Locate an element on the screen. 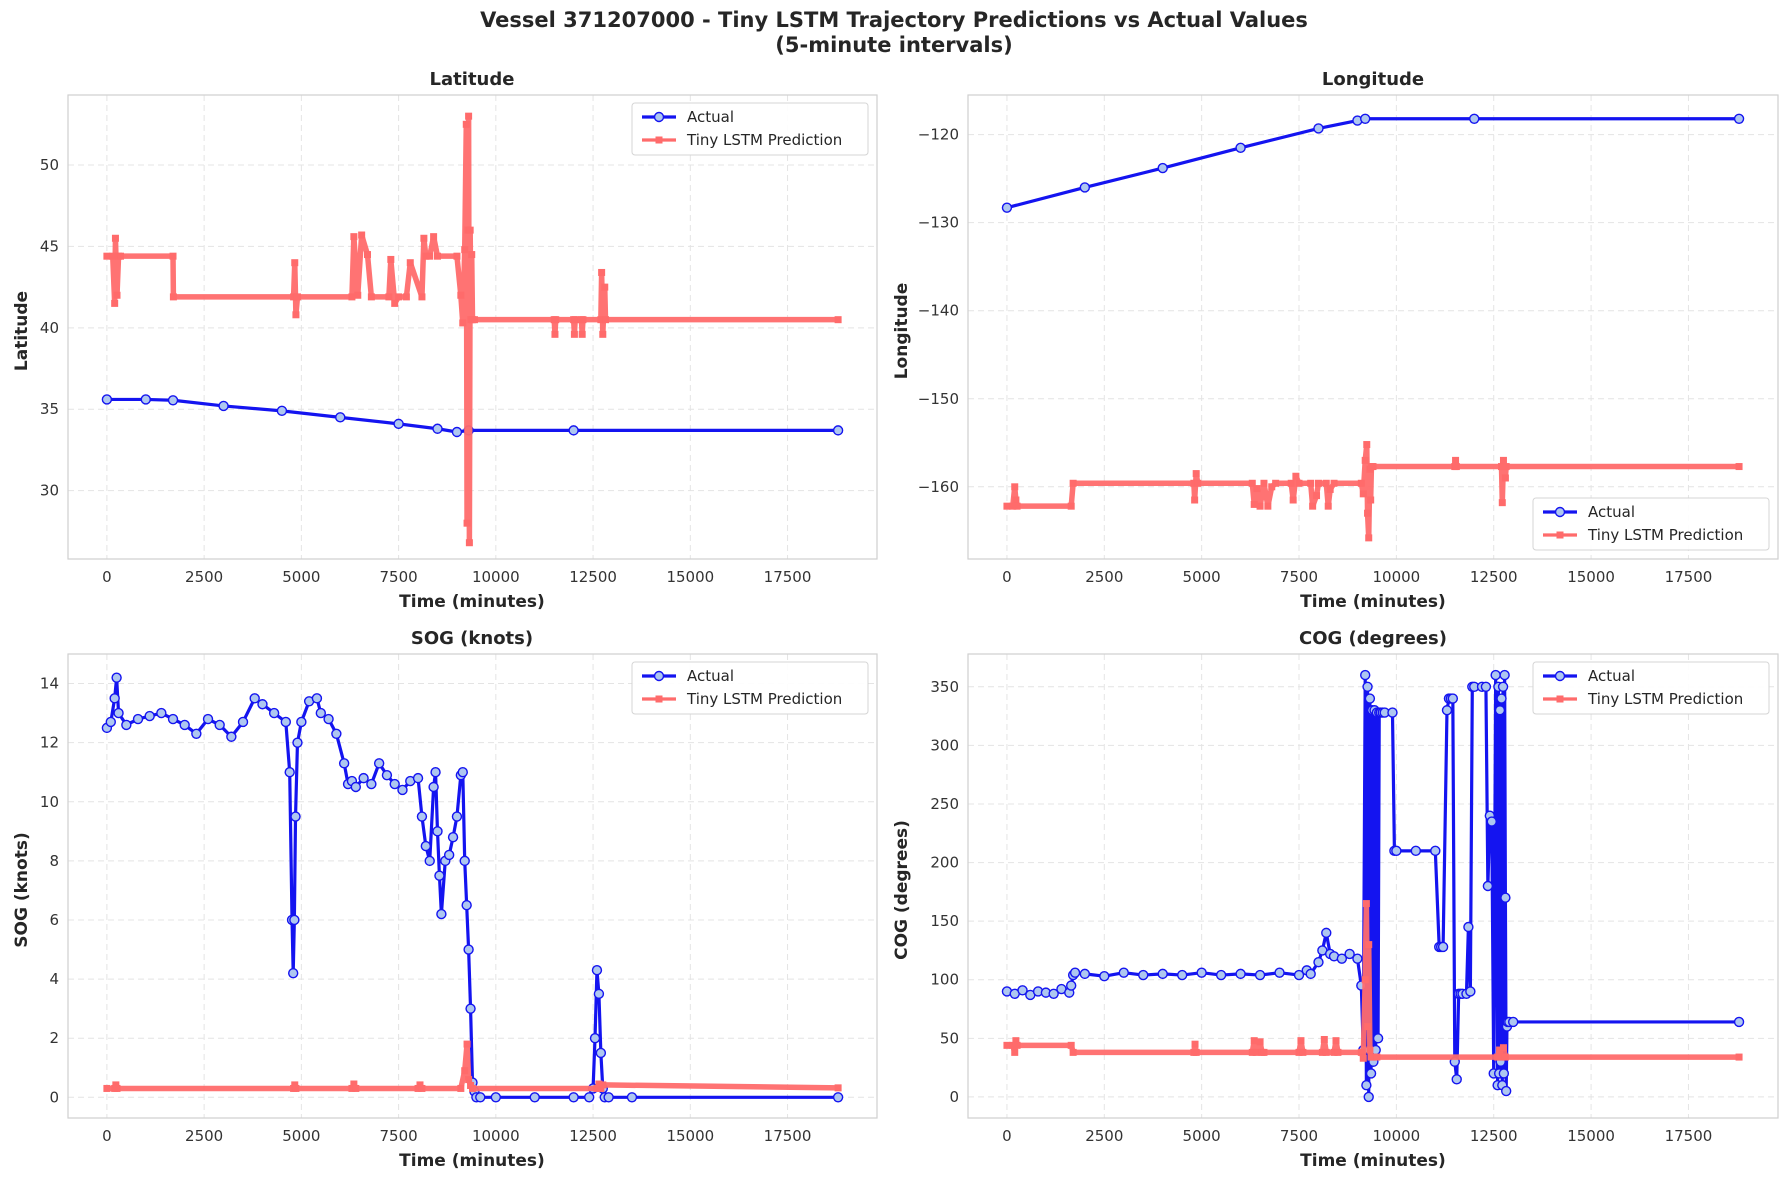 The height and width of the screenshot is (1181, 1789). sog-y-tick-label-6: 12 is located at coordinates (49, 743).